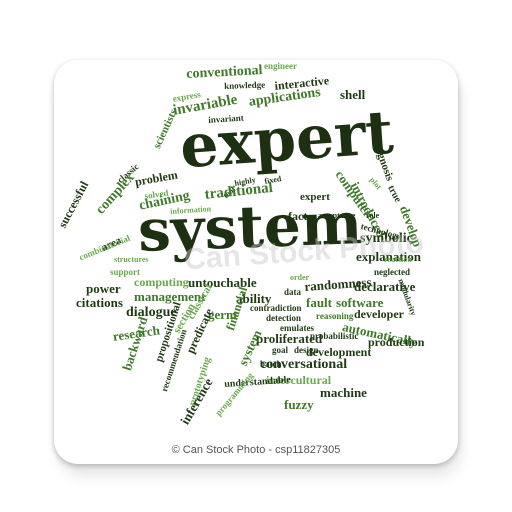 This screenshot has width=512, height=512. I want to click on cloud-word: engineer, so click(280, 66).